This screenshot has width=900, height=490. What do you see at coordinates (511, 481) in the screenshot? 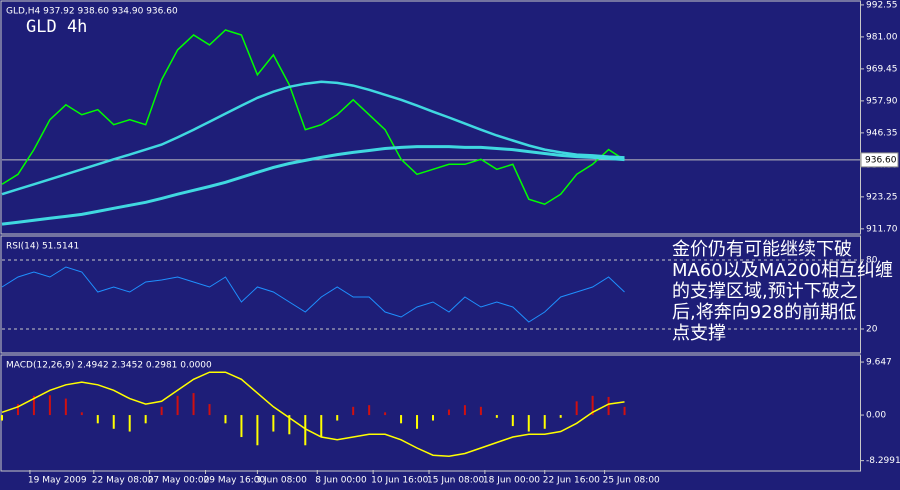
I see `x-tick-label: 18 Jun 00:00` at bounding box center [511, 481].